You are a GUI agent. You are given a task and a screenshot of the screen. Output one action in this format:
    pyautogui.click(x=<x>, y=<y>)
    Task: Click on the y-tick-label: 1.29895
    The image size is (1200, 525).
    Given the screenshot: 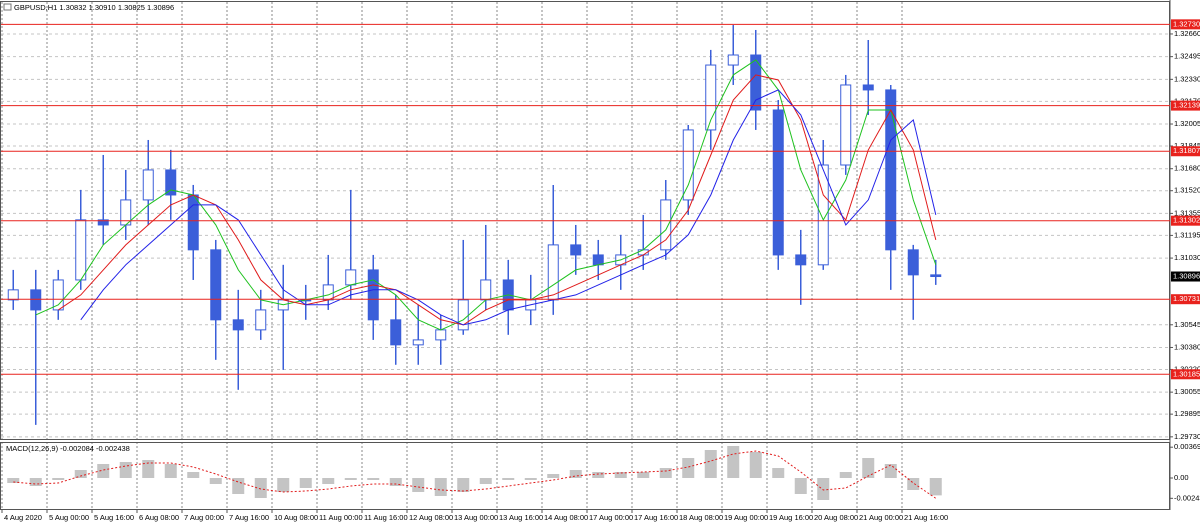 What is the action you would take?
    pyautogui.click(x=1187, y=413)
    